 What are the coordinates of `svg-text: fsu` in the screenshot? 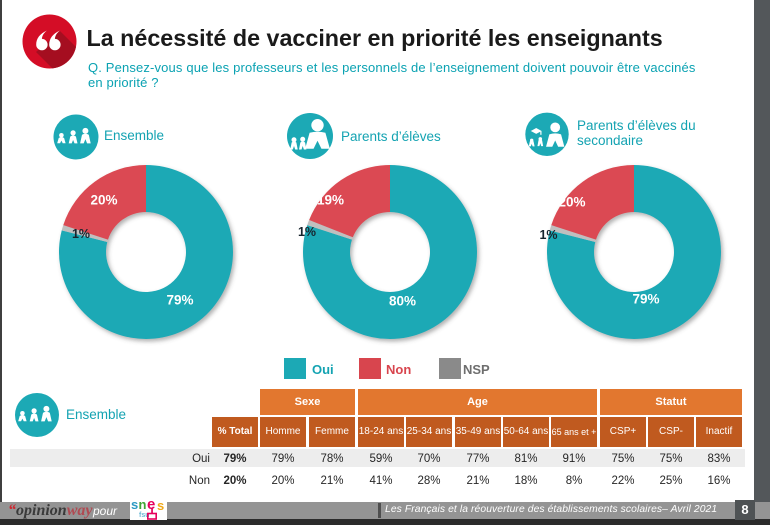 It's located at (144, 515).